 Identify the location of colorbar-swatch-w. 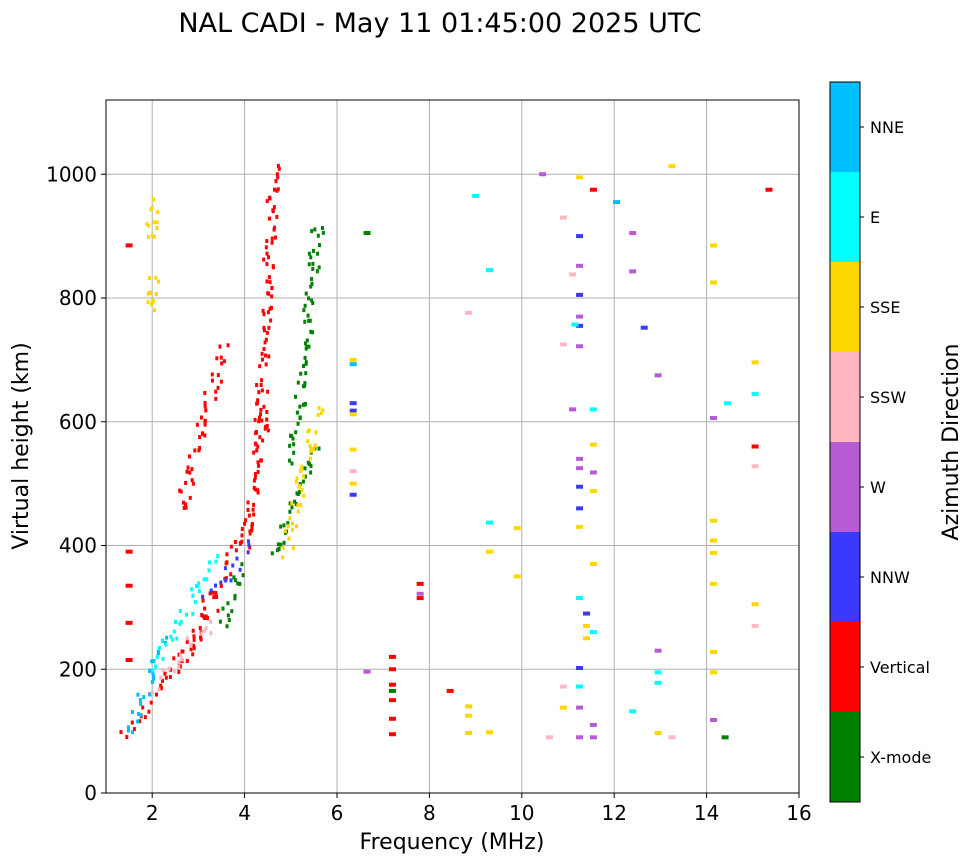
(845, 487).